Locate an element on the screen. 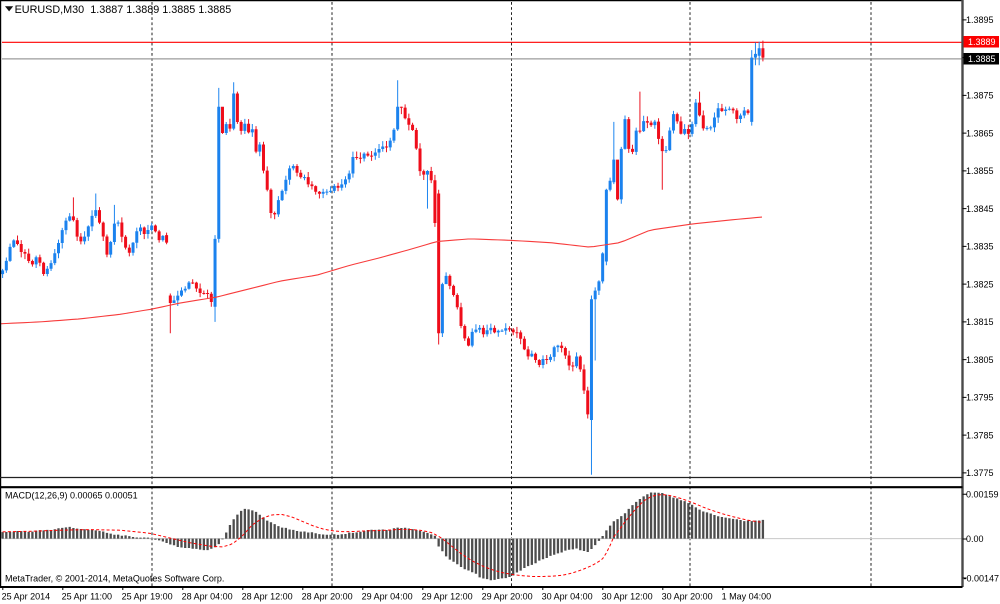 The image size is (1000, 604). svg-text: 1.3875 is located at coordinates (980, 96).